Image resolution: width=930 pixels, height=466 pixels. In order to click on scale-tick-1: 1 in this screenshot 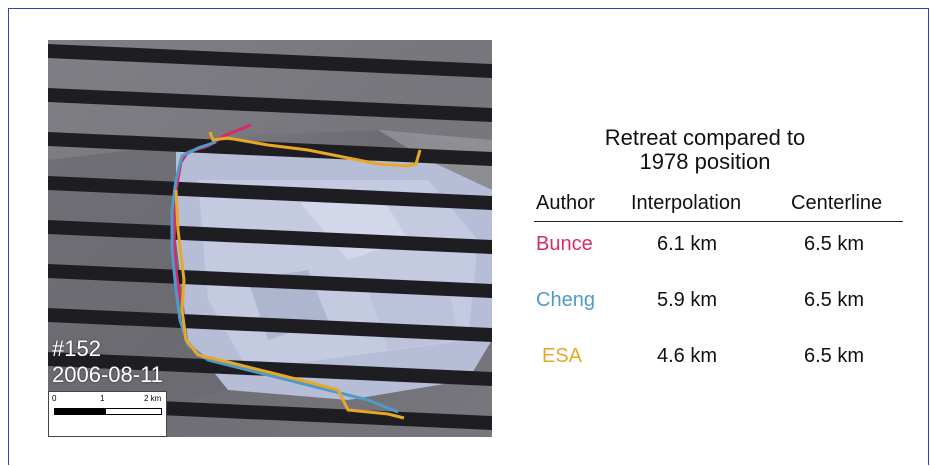, I will do `click(102, 398)`.